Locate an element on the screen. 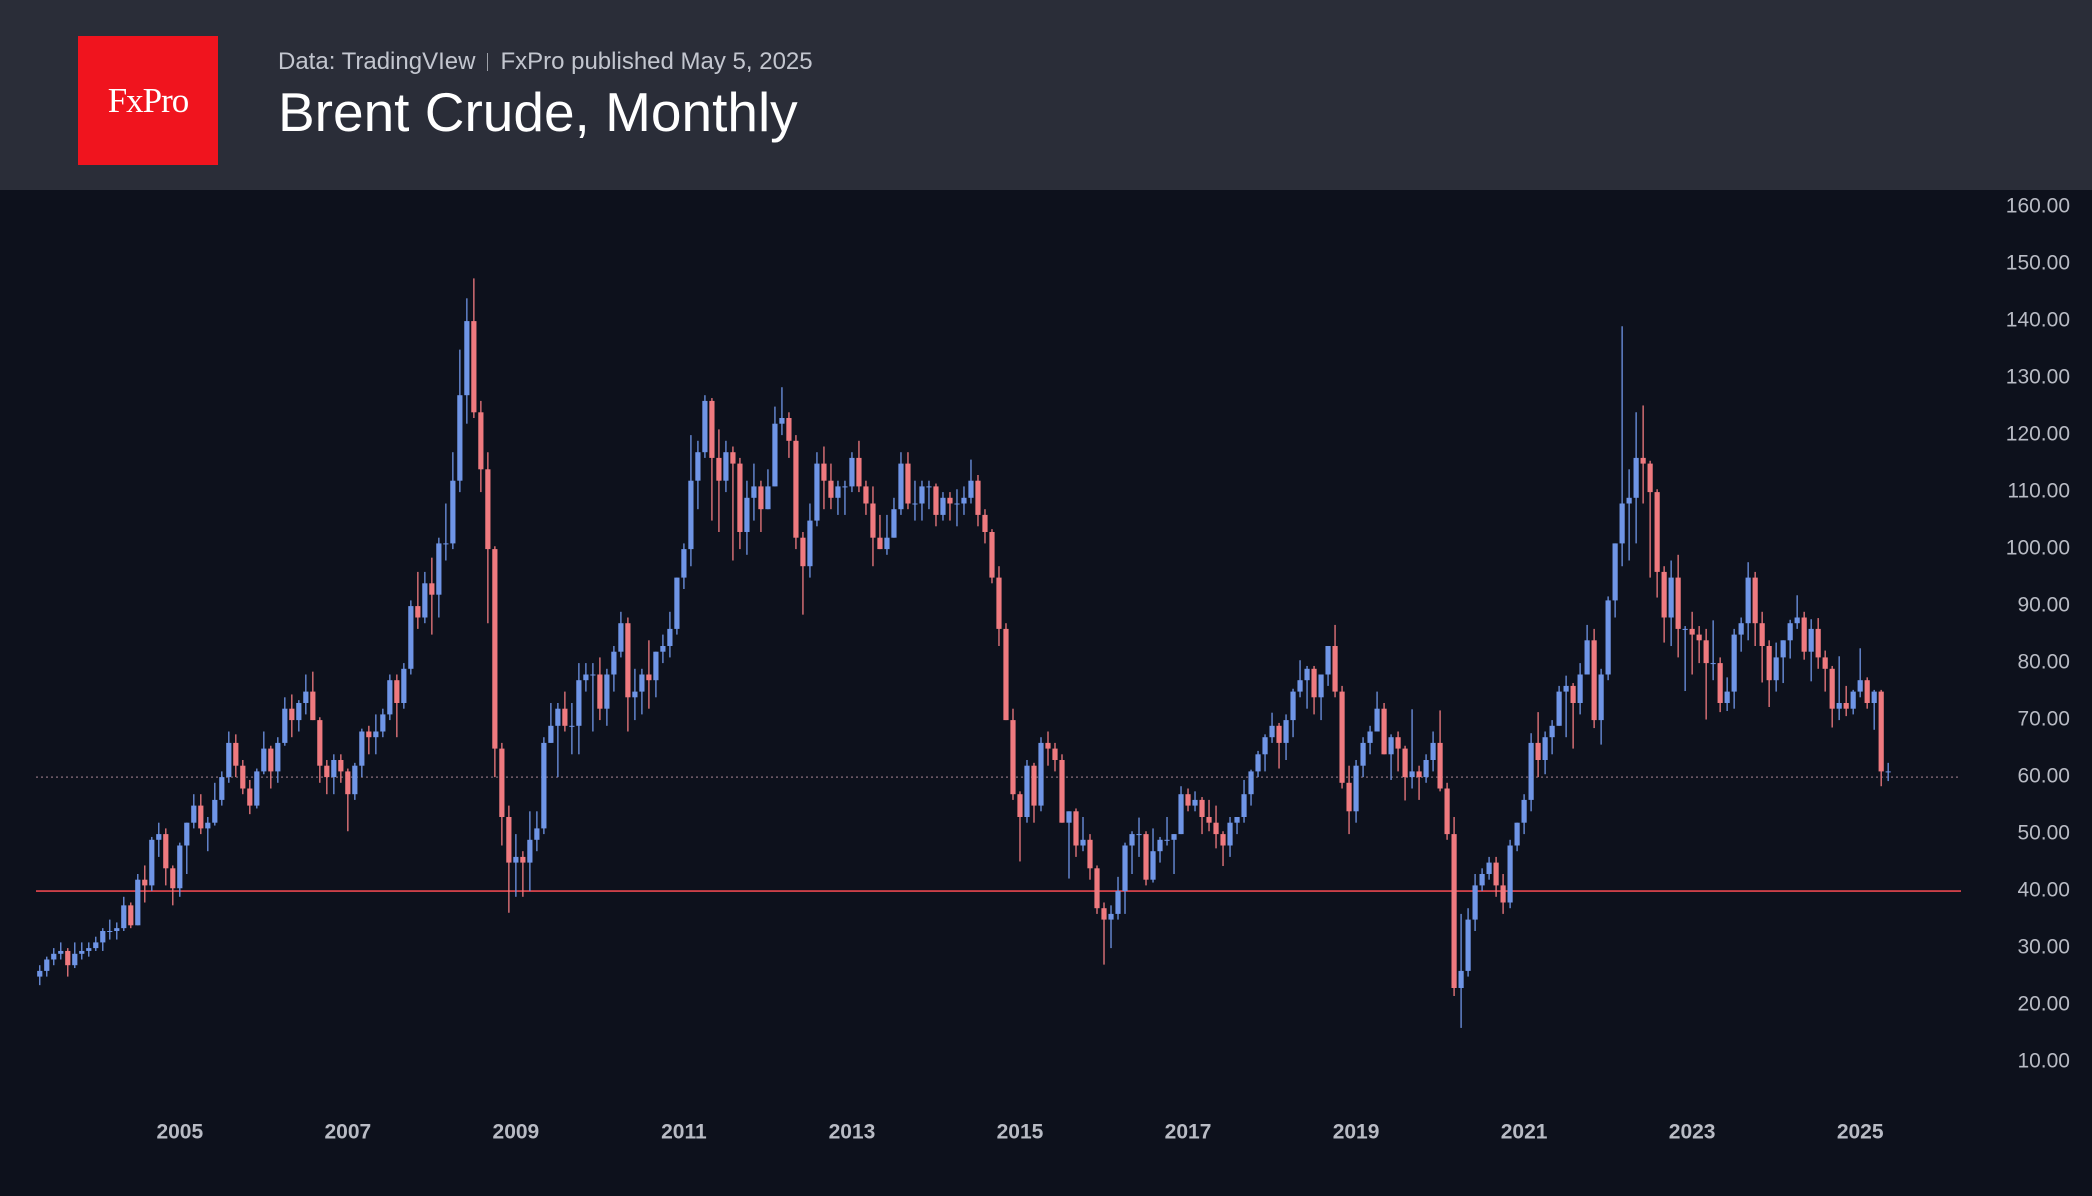  x-tick-label: 2019 is located at coordinates (1356, 1132).